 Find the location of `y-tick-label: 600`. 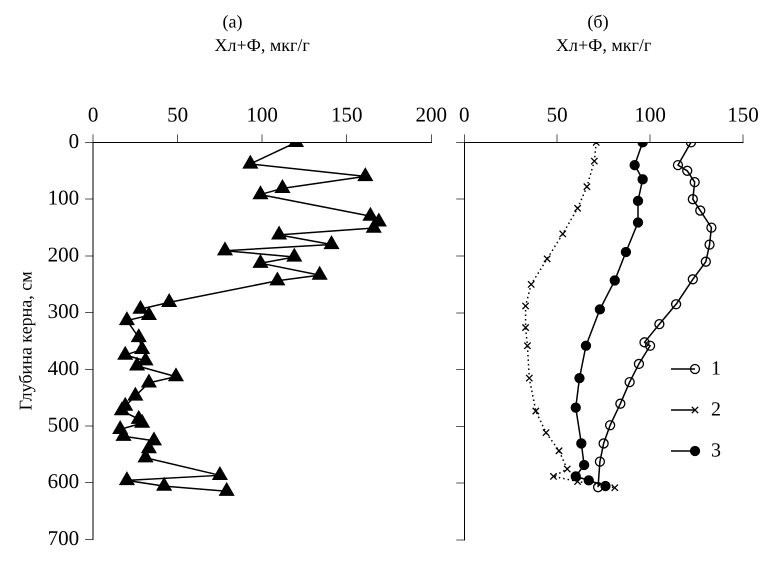

y-tick-label: 600 is located at coordinates (64, 481).